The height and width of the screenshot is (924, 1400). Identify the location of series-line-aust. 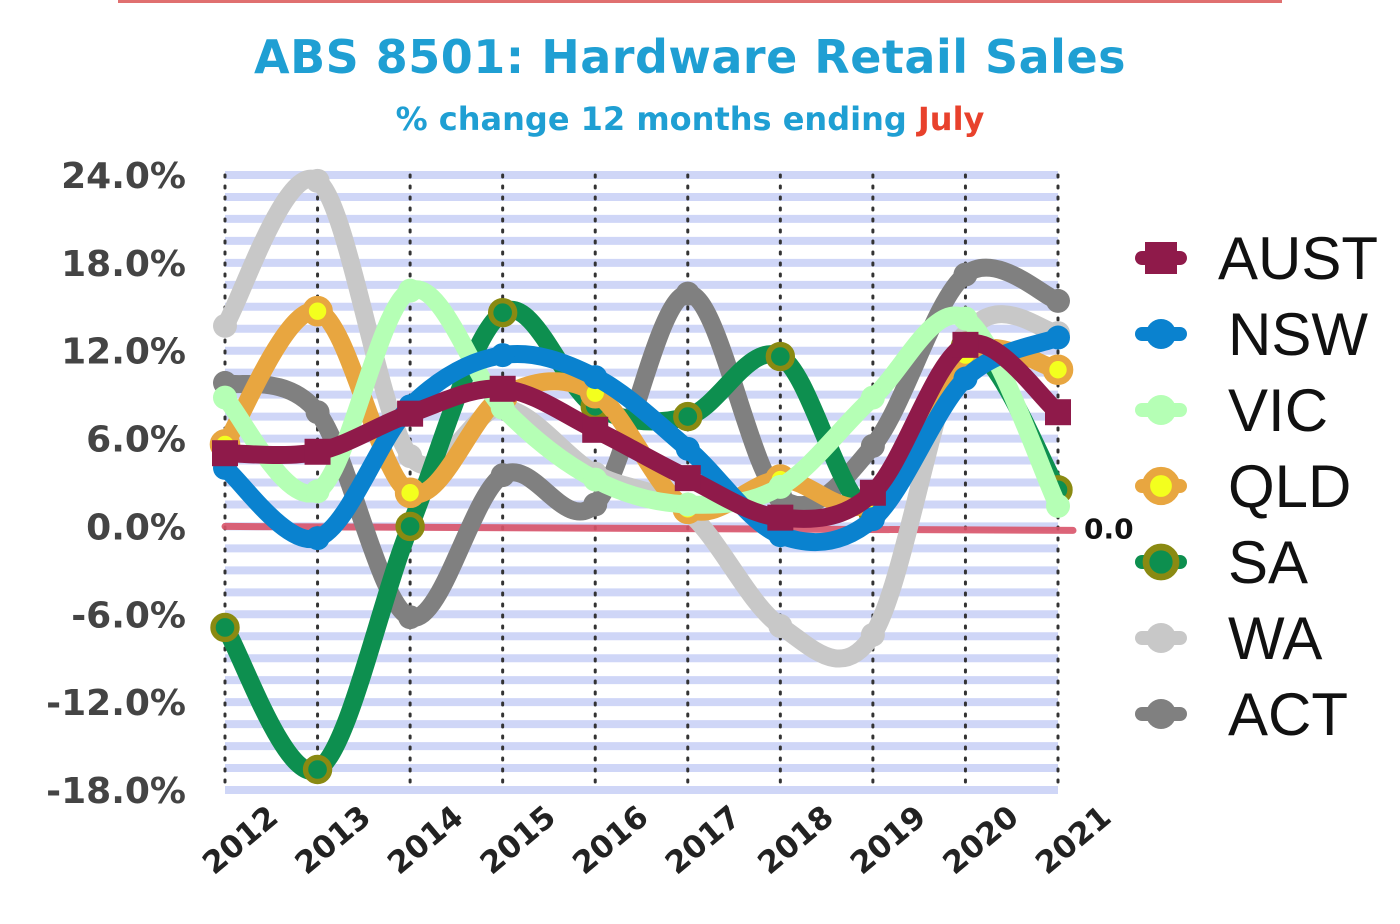
(641, 431).